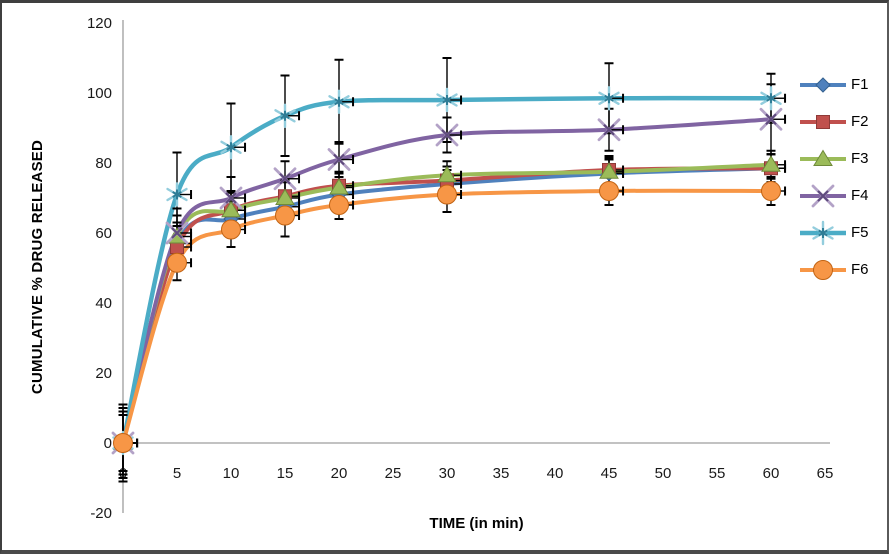 The image size is (889, 554). What do you see at coordinates (771, 473) in the screenshot?
I see `x-tick-label: 60` at bounding box center [771, 473].